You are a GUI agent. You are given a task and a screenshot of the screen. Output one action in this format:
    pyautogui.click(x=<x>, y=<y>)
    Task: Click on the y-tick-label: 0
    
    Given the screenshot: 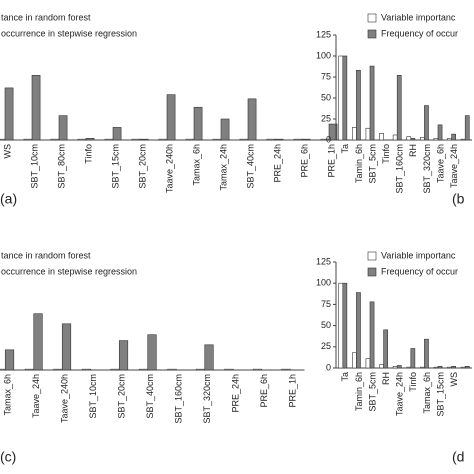 What is the action you would take?
    pyautogui.click(x=328, y=367)
    